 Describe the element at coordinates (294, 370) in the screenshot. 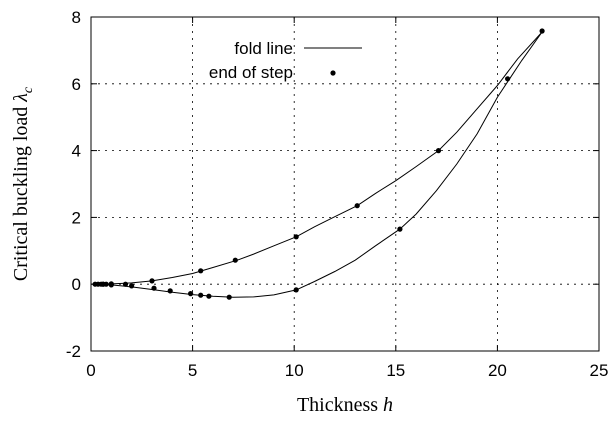

I see `x-tick-label: 10` at that location.